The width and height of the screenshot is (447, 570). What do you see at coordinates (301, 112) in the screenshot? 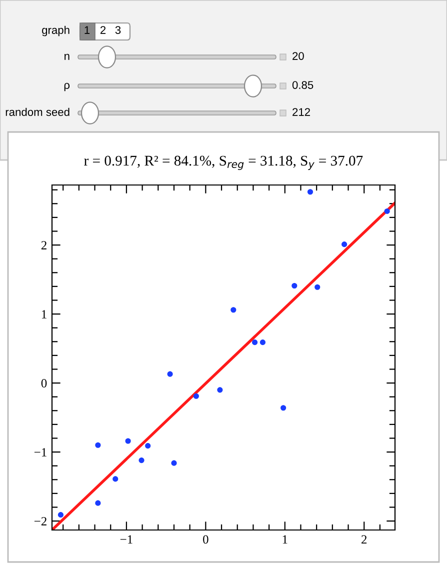
I see `text: 212` at bounding box center [301, 112].